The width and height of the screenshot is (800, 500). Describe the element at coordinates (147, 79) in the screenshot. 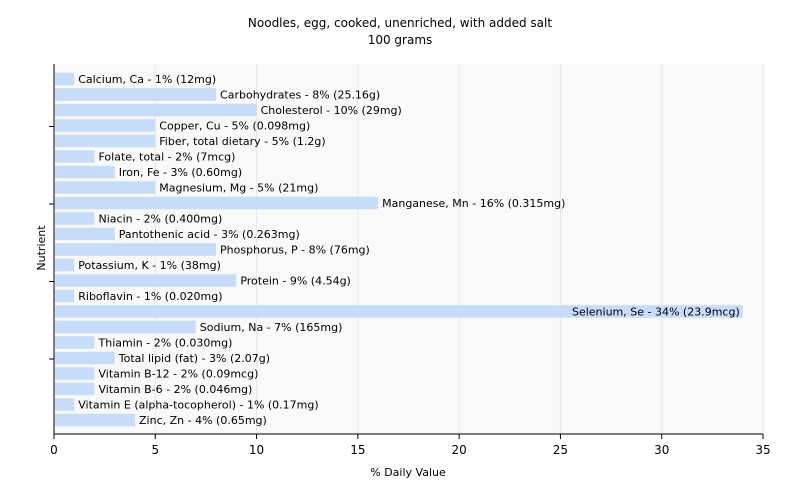

I see `bar-label: Calcium, Ca - 1% (12mg)` at that location.